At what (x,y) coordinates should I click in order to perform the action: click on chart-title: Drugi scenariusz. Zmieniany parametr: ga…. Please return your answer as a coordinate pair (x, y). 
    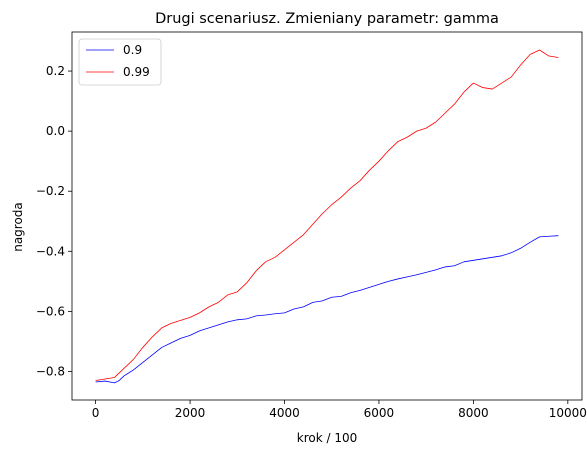
    Looking at the image, I should click on (327, 19).